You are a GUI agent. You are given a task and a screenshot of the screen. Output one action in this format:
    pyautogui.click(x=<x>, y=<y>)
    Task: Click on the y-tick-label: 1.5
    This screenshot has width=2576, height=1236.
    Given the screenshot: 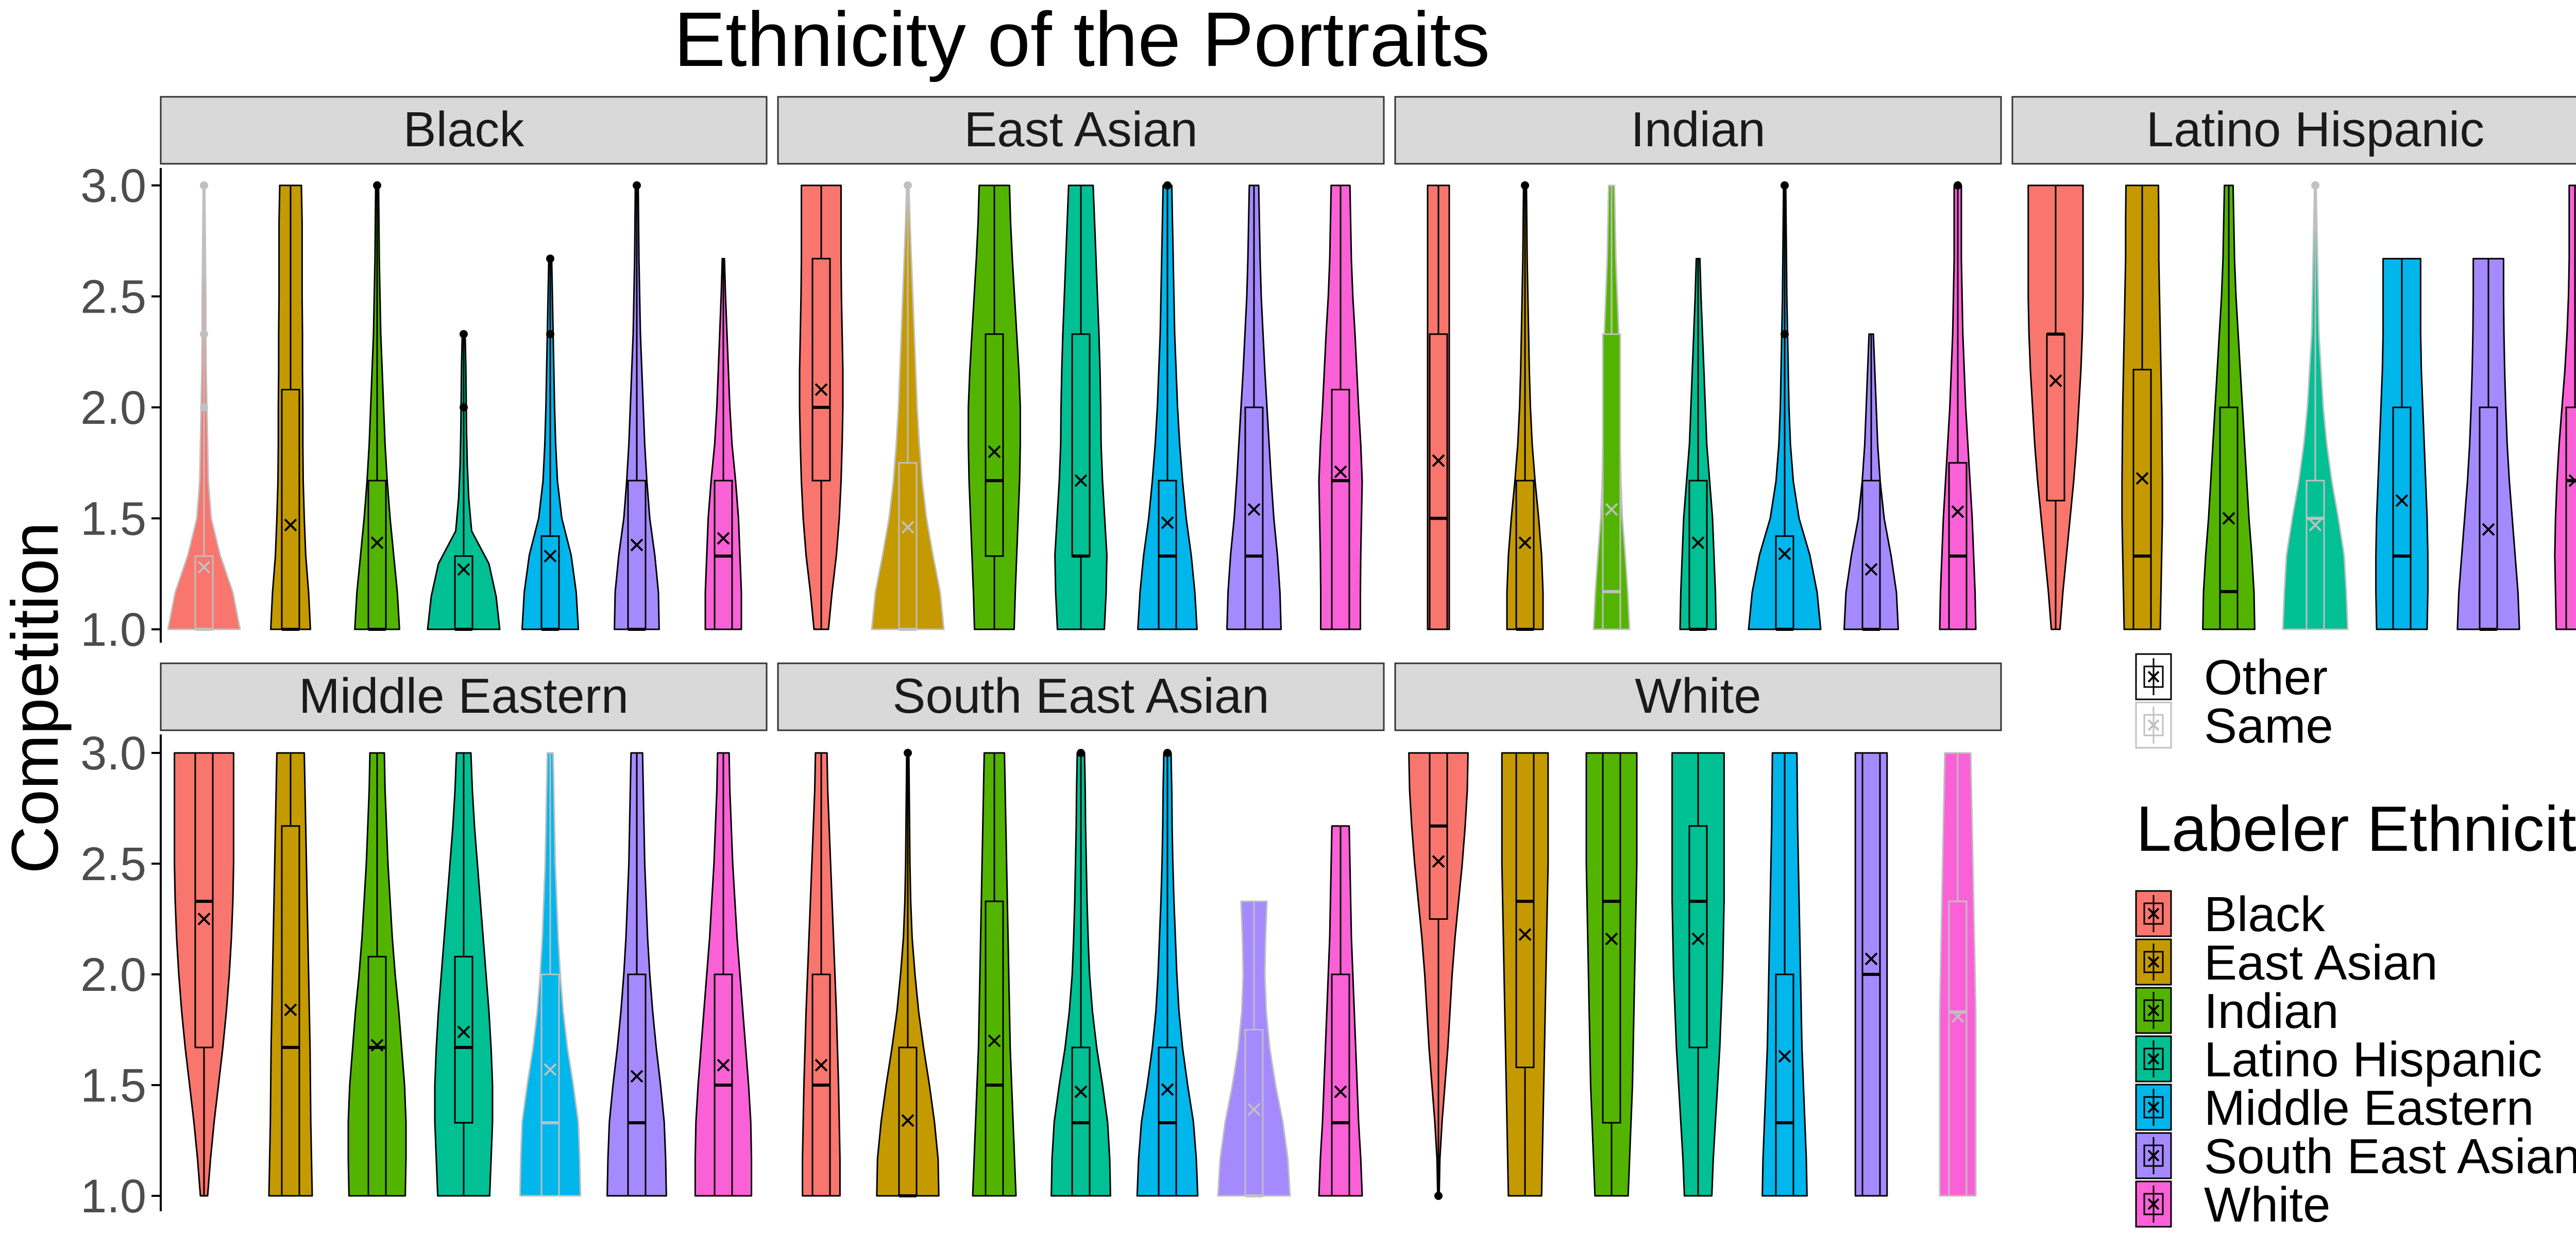 What is the action you would take?
    pyautogui.click(x=113, y=519)
    